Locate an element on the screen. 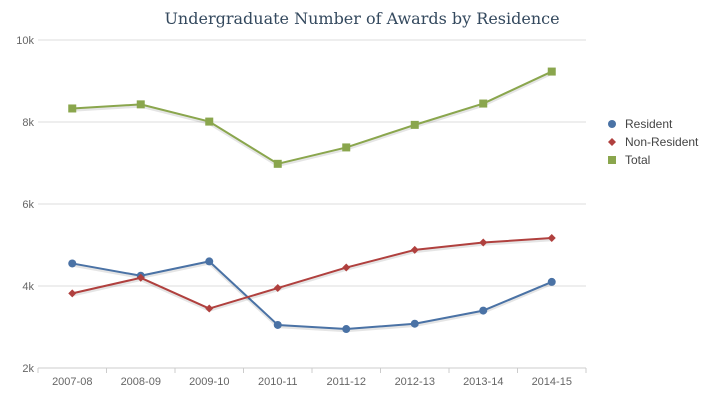 Image resolution: width=723 pixels, height=400 pixels. series-resident is located at coordinates (312, 295).